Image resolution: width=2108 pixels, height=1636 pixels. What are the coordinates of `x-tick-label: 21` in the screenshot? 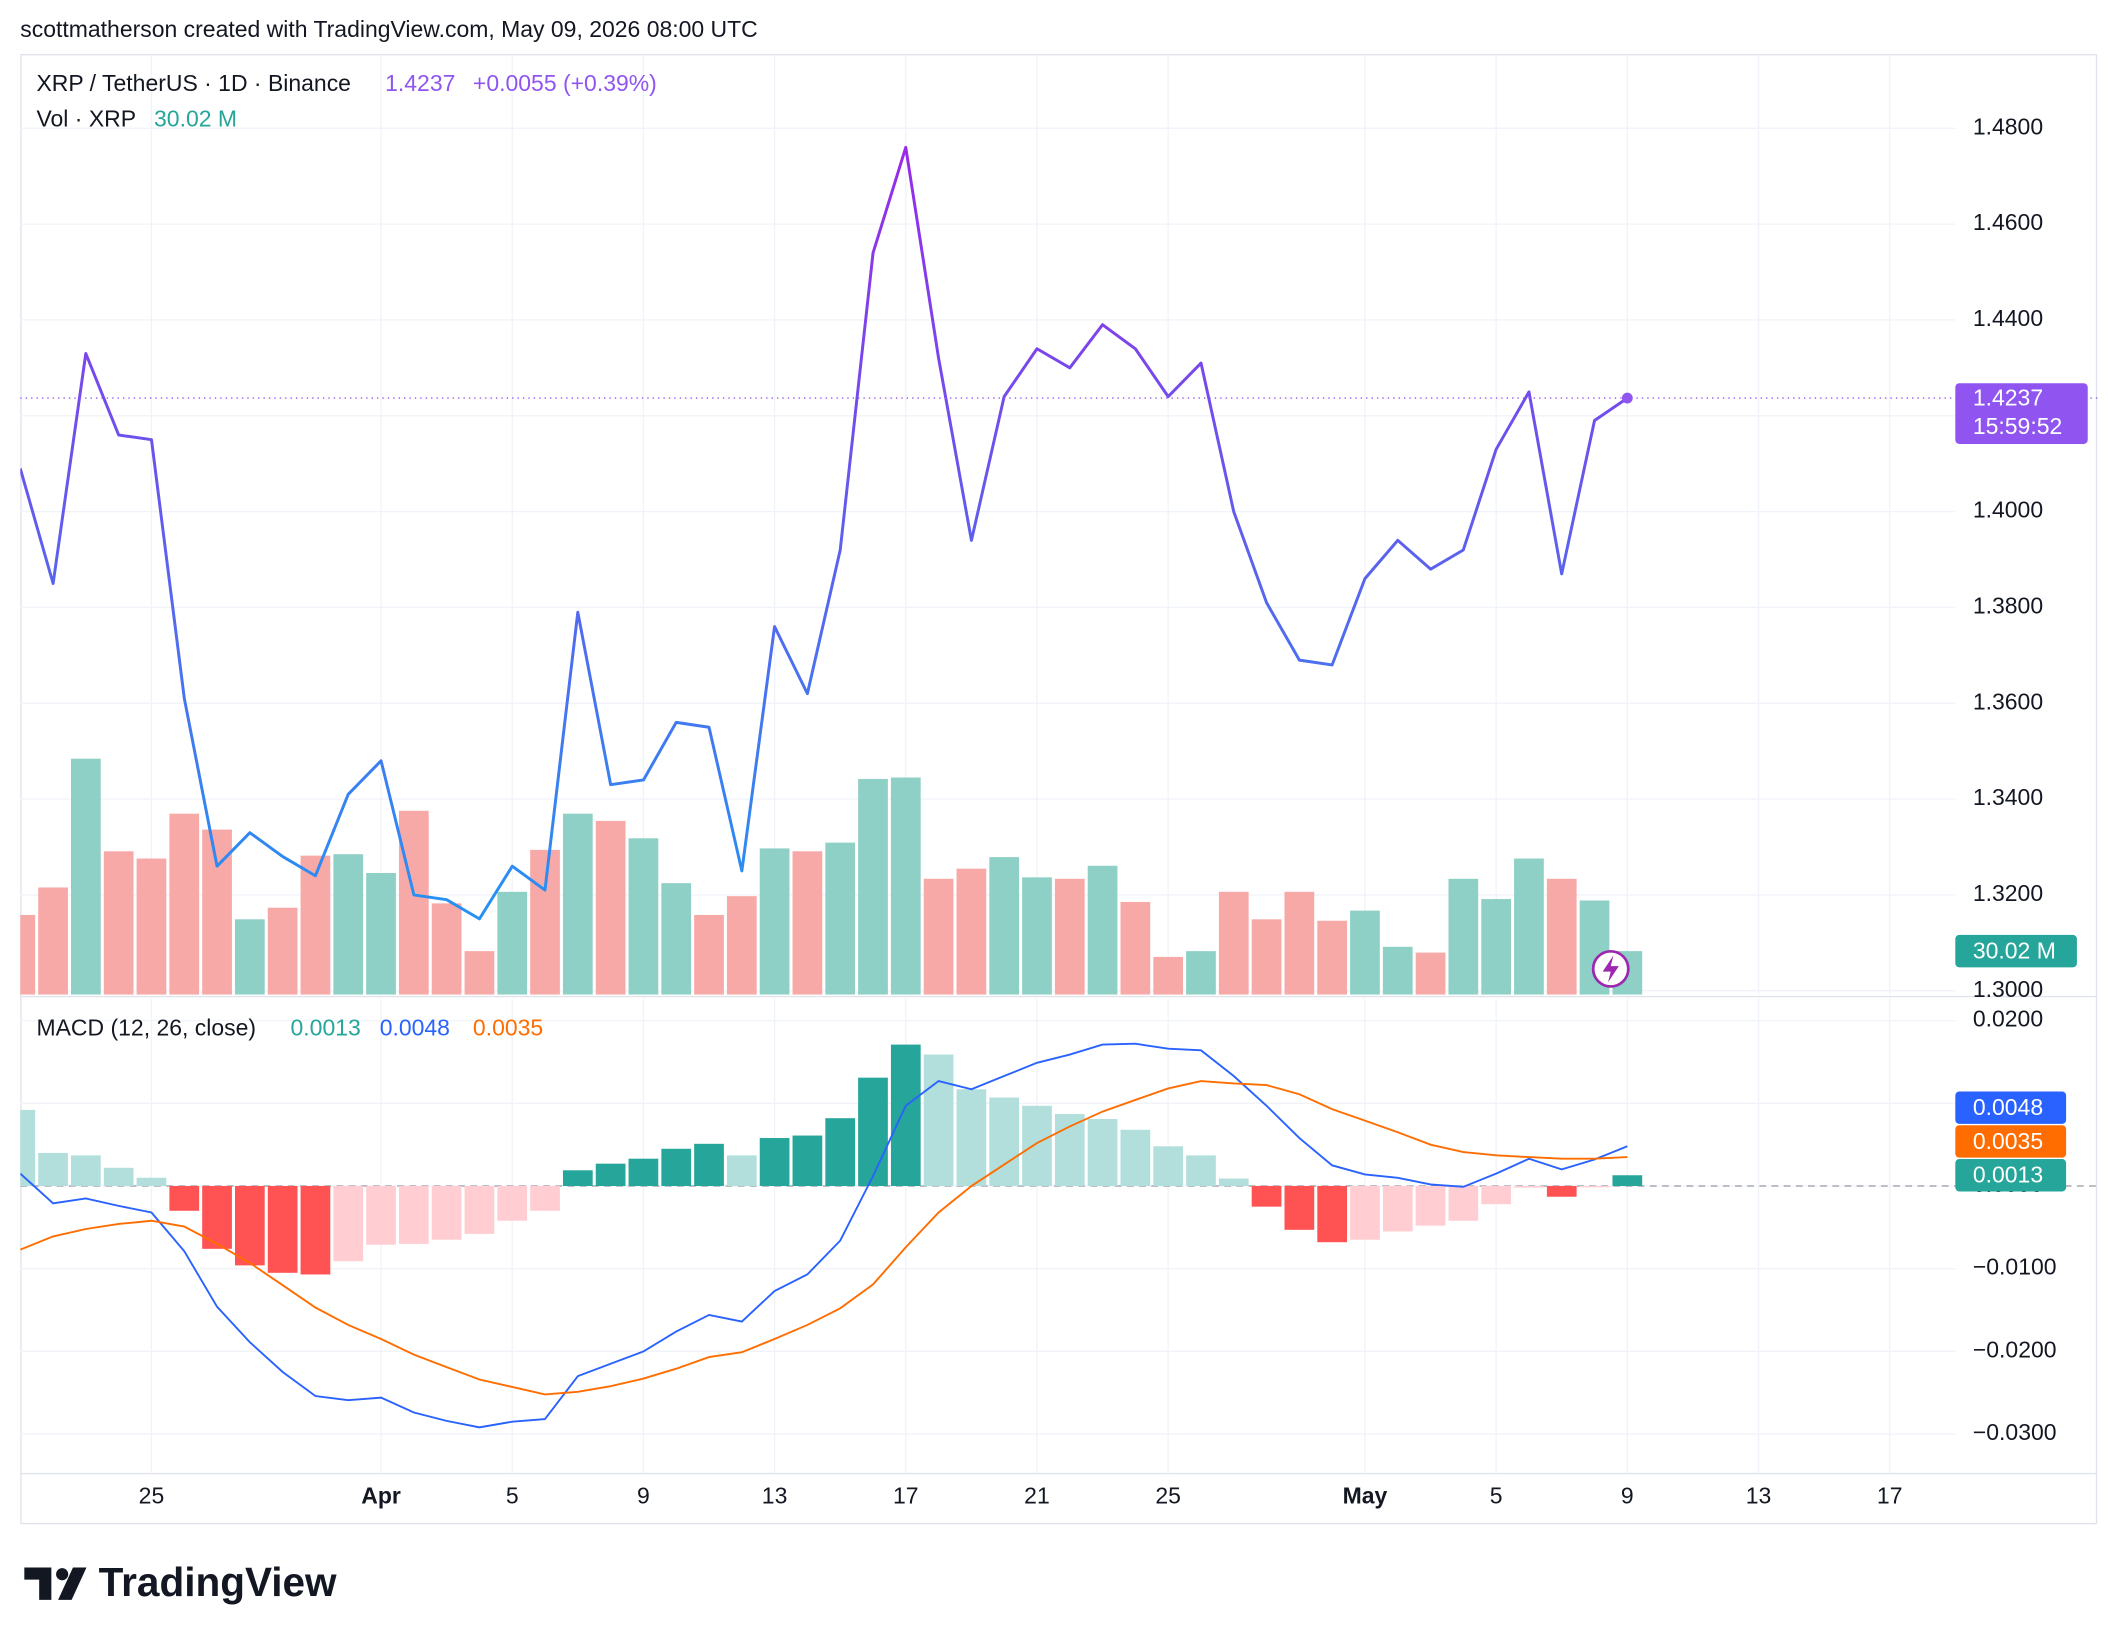 It's located at (1037, 1495).